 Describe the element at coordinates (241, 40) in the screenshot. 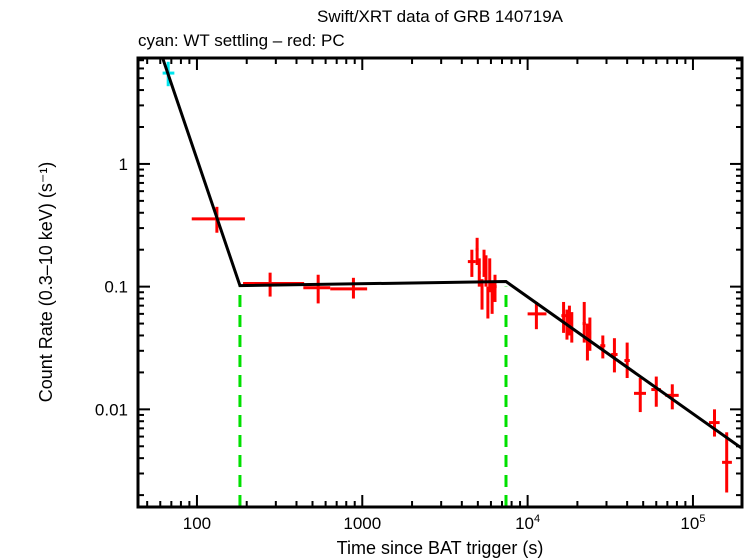

I see `chart-subtitle: cyan: WT settling – red: PC` at that location.